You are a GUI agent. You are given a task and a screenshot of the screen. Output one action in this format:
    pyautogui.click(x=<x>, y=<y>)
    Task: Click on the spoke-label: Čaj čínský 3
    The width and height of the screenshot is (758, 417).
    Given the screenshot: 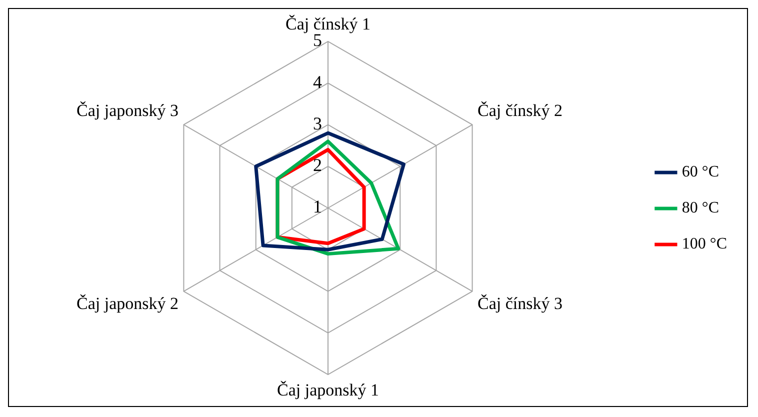 What is the action you would take?
    pyautogui.click(x=519, y=303)
    